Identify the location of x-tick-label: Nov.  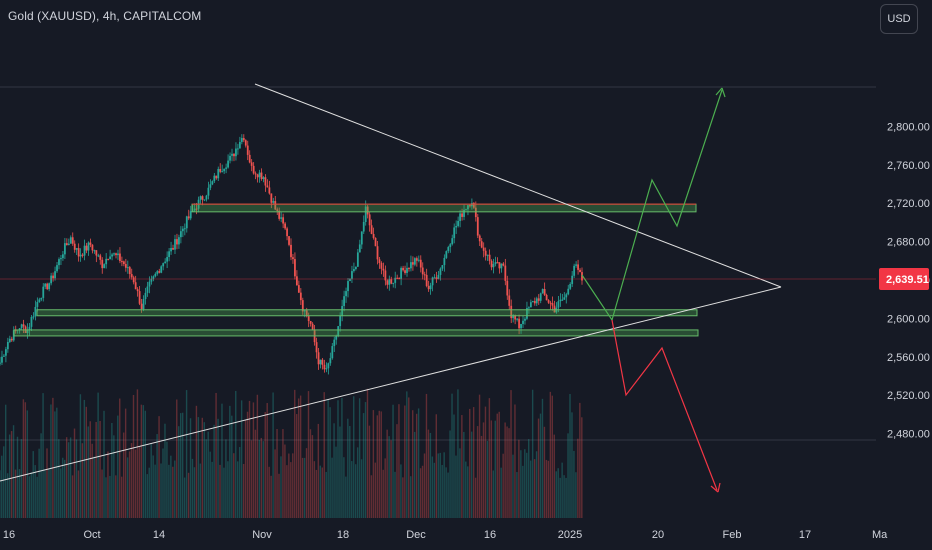
(262, 535).